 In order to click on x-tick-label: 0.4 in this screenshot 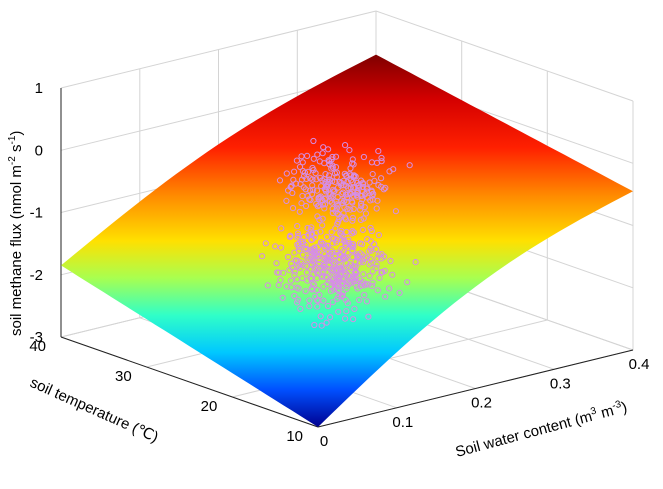, I will do `click(639, 364)`.